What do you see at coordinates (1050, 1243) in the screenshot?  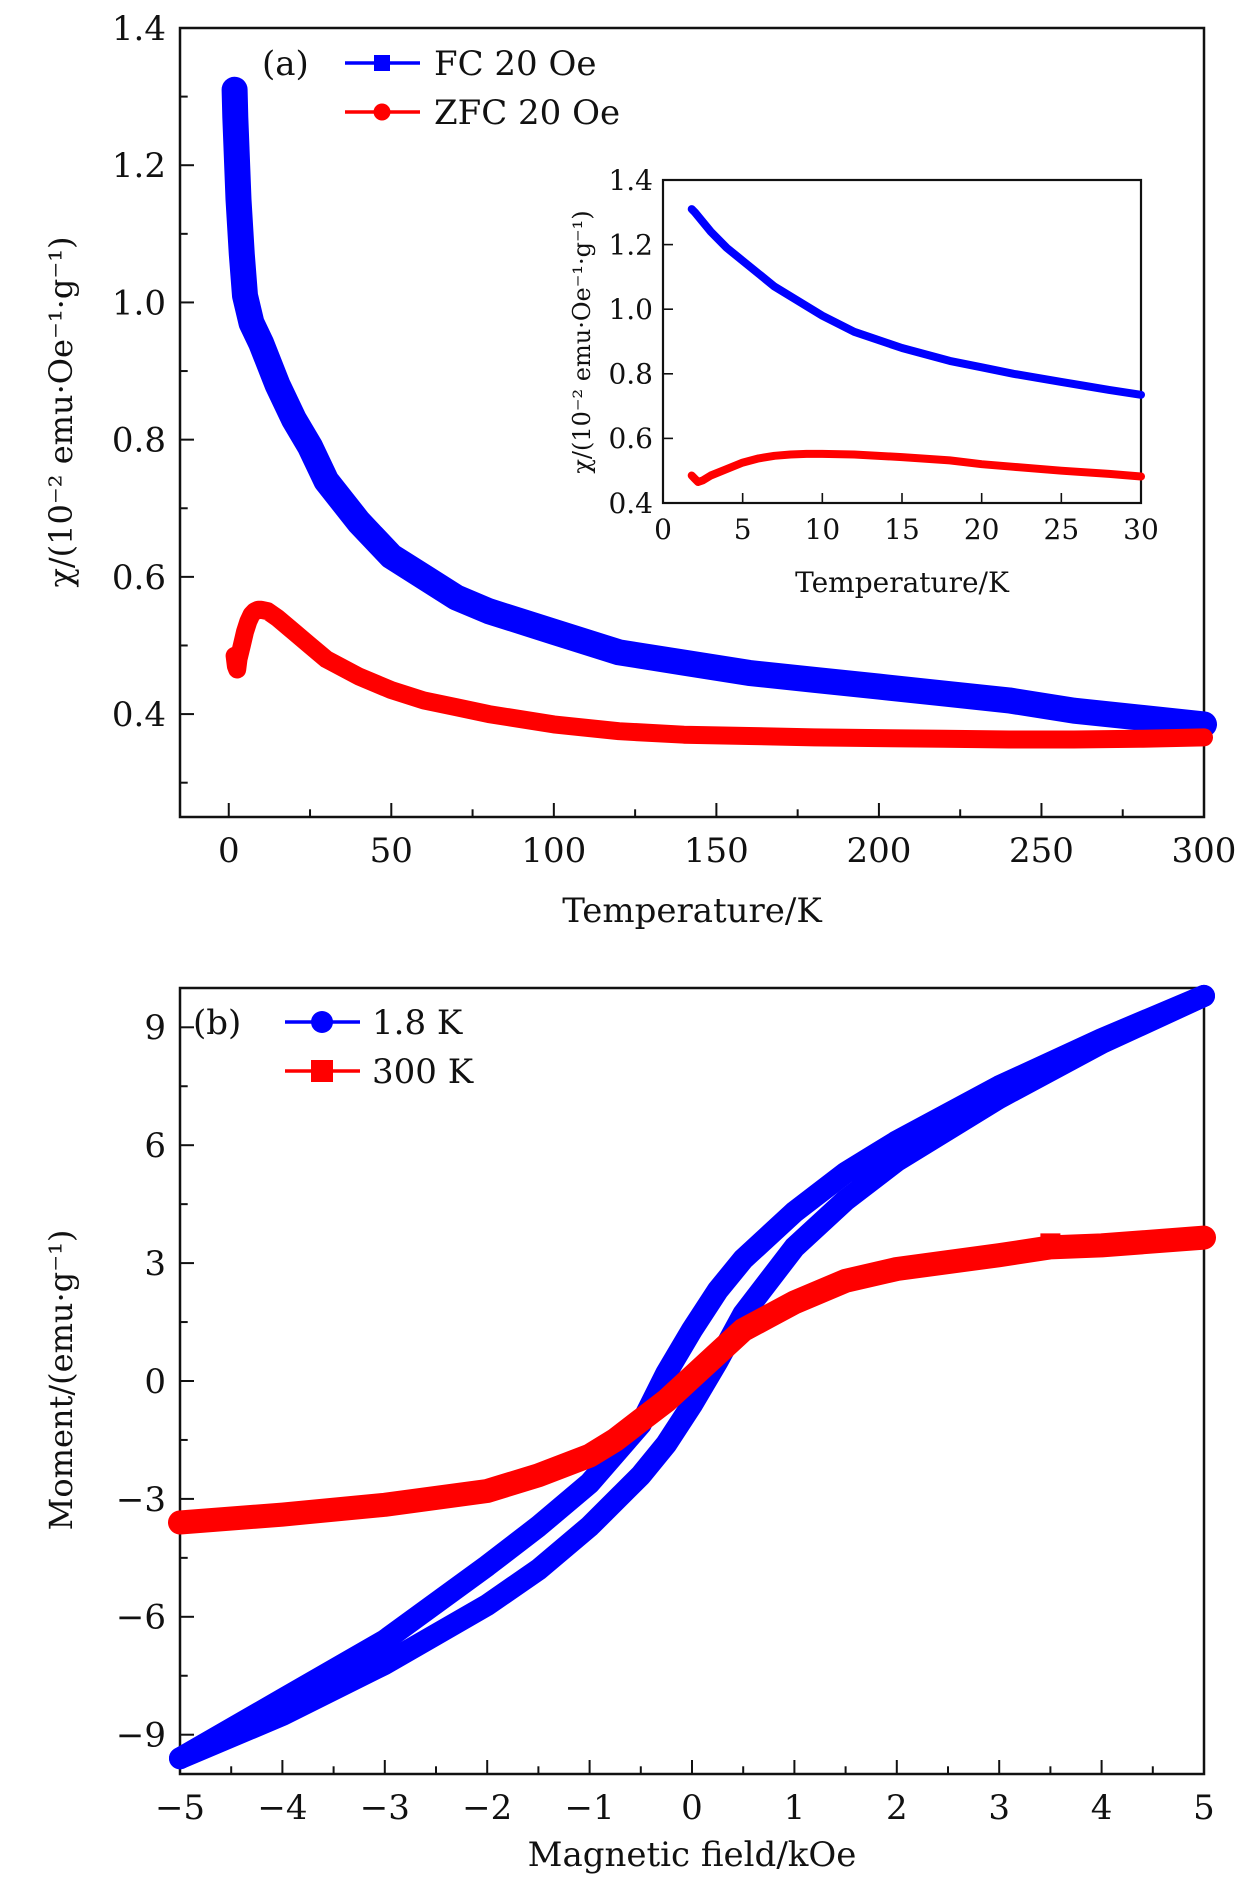 I see `series-marker-300k` at bounding box center [1050, 1243].